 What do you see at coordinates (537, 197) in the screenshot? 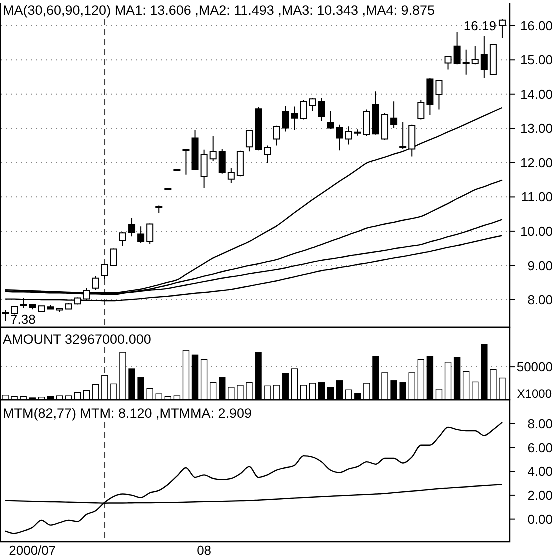
I see `y-tick-label: 11.00` at bounding box center [537, 197].